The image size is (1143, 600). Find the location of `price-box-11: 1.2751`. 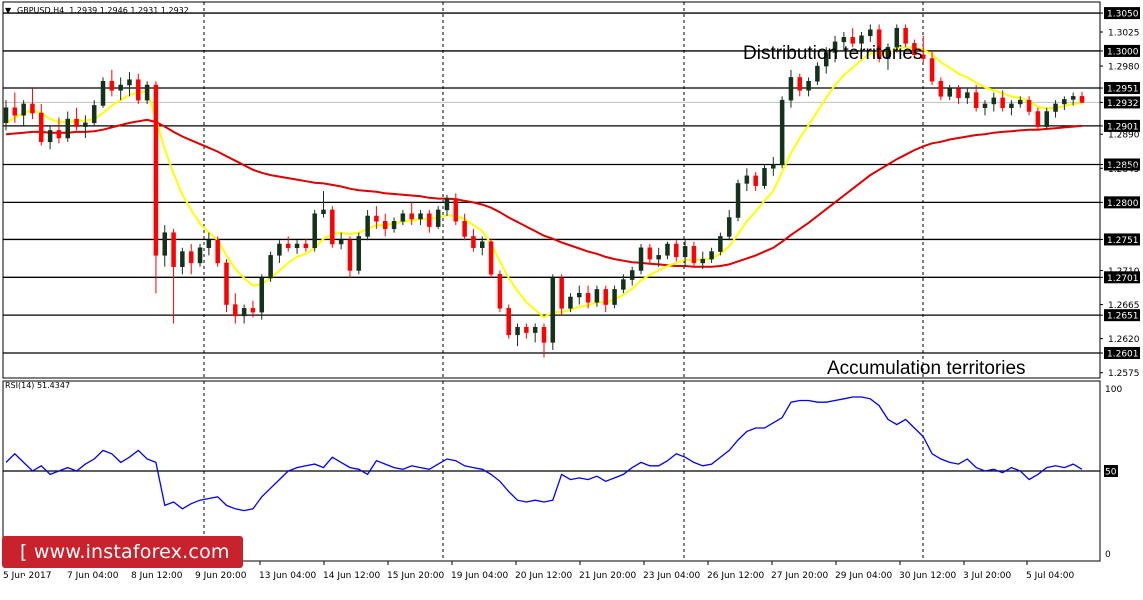

price-box-11: 1.2751 is located at coordinates (1122, 239).